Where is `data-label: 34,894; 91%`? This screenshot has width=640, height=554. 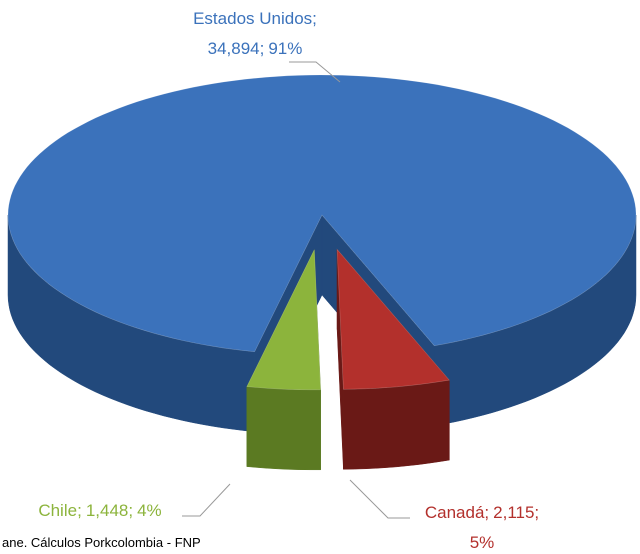
data-label: 34,894; 91% is located at coordinates (255, 48).